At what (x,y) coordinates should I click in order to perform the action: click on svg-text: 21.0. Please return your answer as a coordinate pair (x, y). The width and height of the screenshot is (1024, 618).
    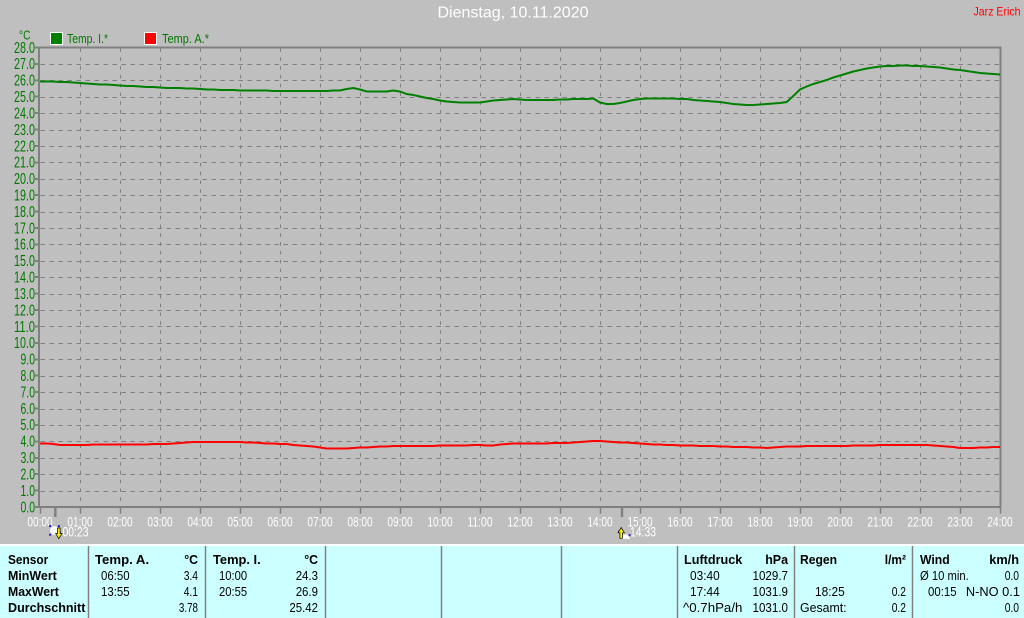
    Looking at the image, I should click on (24, 163).